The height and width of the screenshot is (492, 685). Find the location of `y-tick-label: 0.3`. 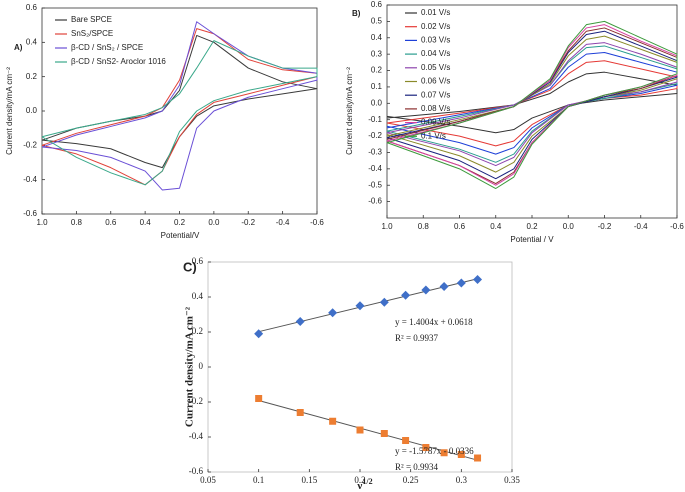

y-tick-label: 0.3 is located at coordinates (377, 53).